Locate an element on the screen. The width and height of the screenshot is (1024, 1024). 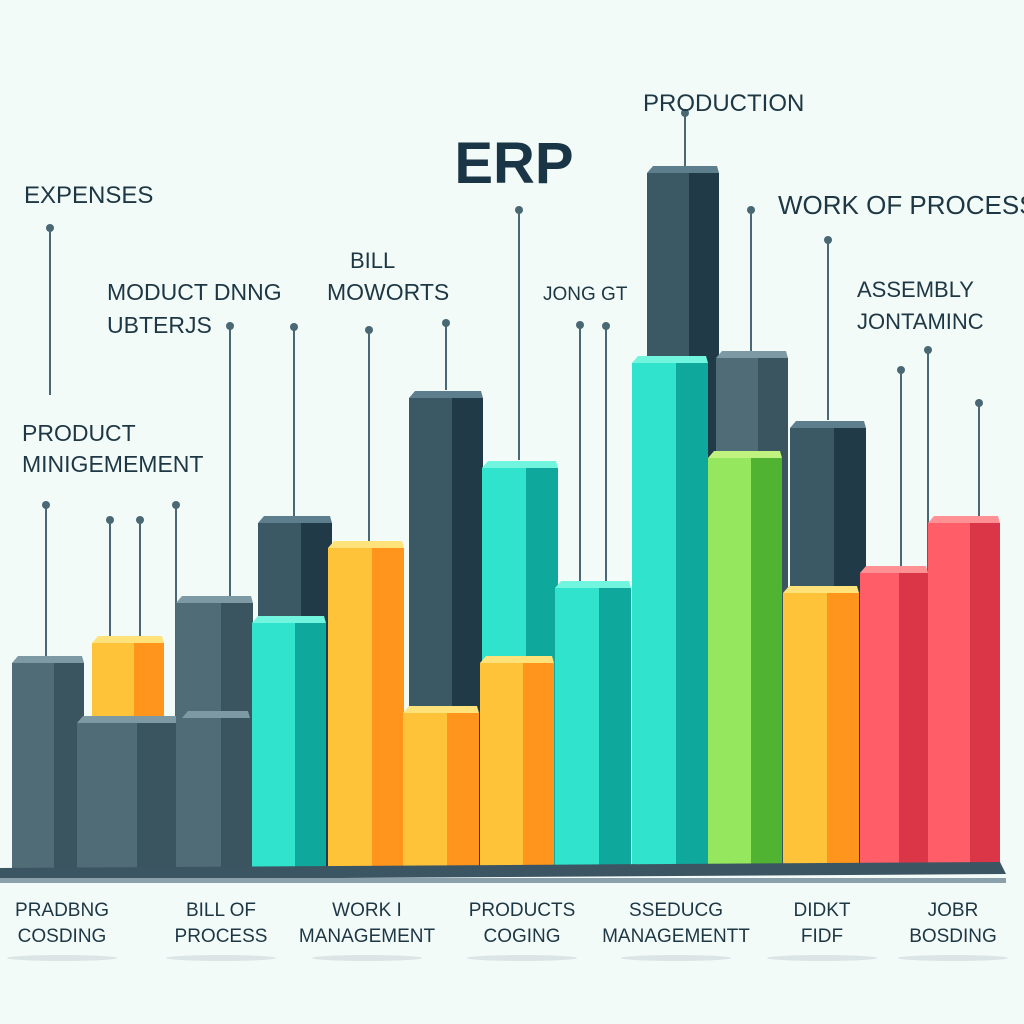
chart-platform is located at coordinates (503, 871).